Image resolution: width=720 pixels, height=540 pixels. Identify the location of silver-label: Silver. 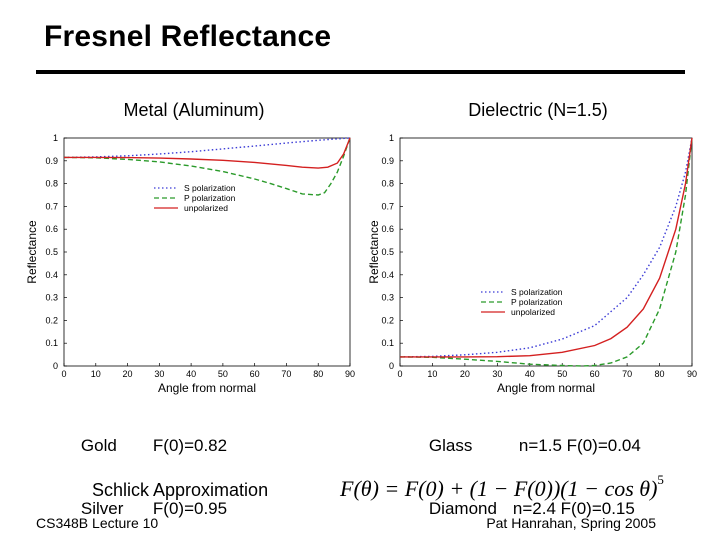
(102, 508).